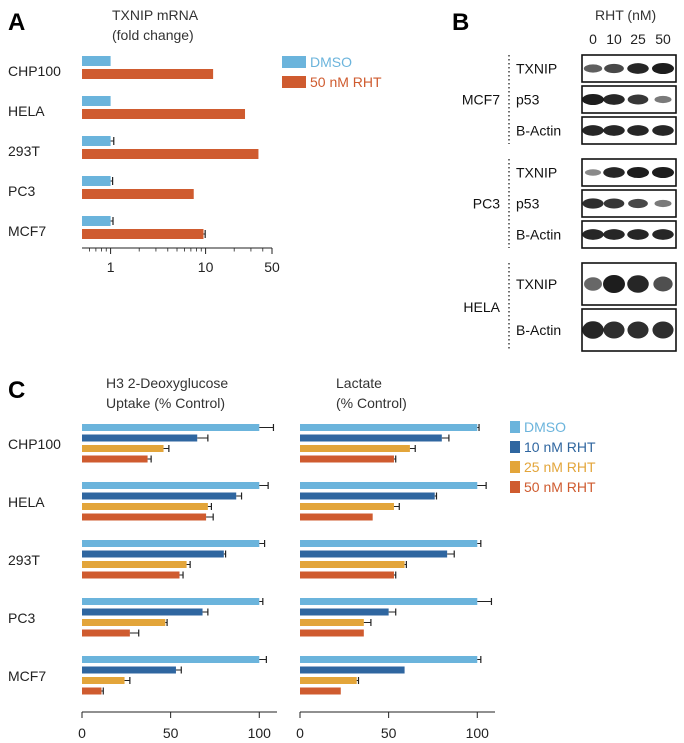 The image size is (684, 743). Describe the element at coordinates (560, 467) in the screenshot. I see `legend-label: 25 nM RHT` at that location.